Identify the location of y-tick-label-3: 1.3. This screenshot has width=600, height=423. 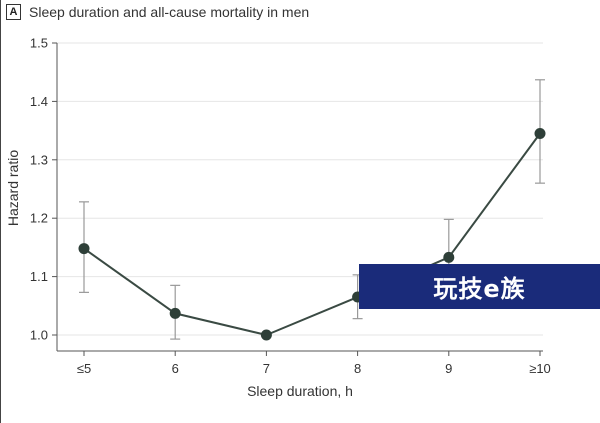
(39, 159).